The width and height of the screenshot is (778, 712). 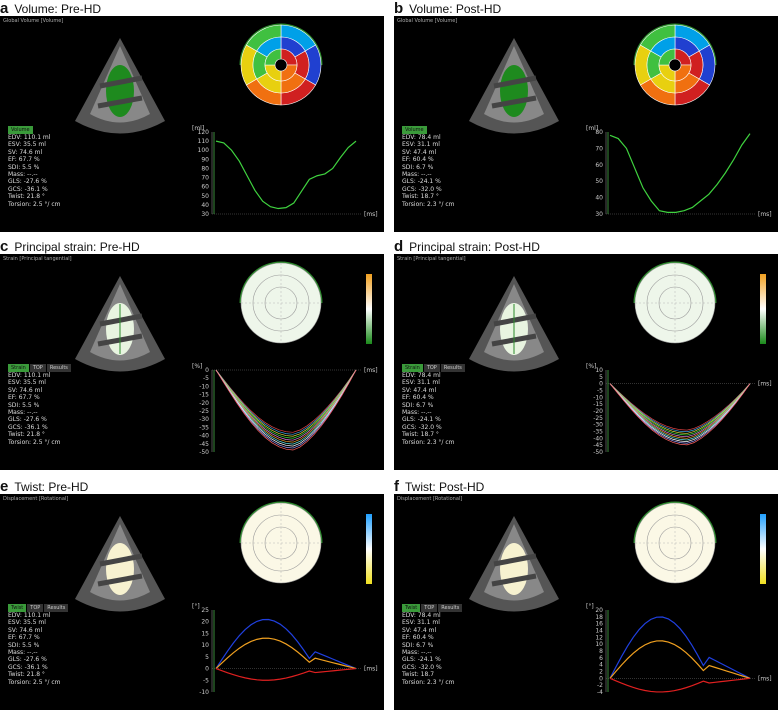 What do you see at coordinates (286, 653) in the screenshot?
I see `twist-curve` at bounding box center [286, 653].